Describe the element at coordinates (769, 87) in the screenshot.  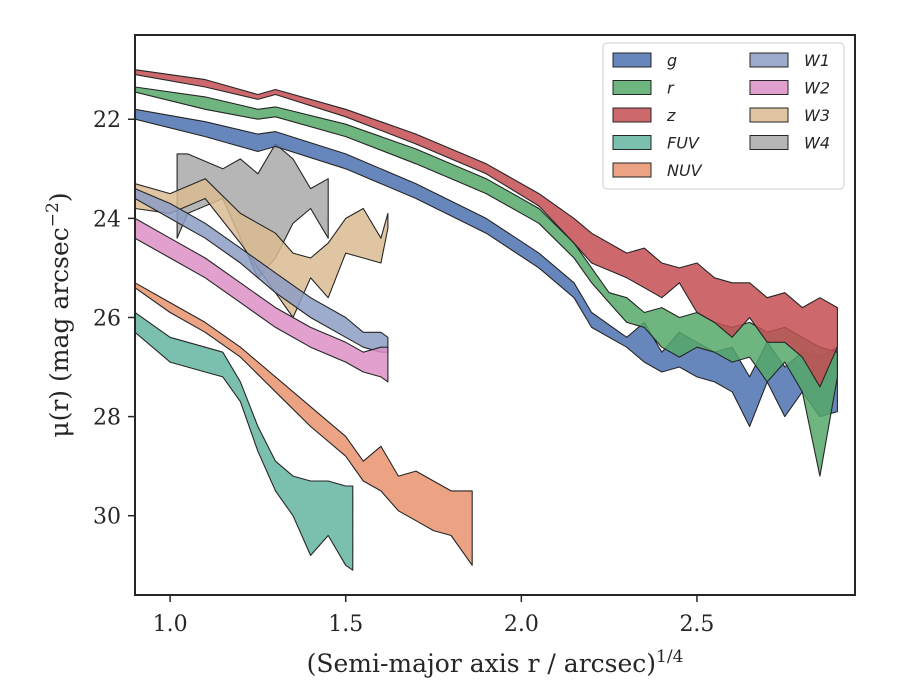
I see `legend-swatch-w2` at that location.